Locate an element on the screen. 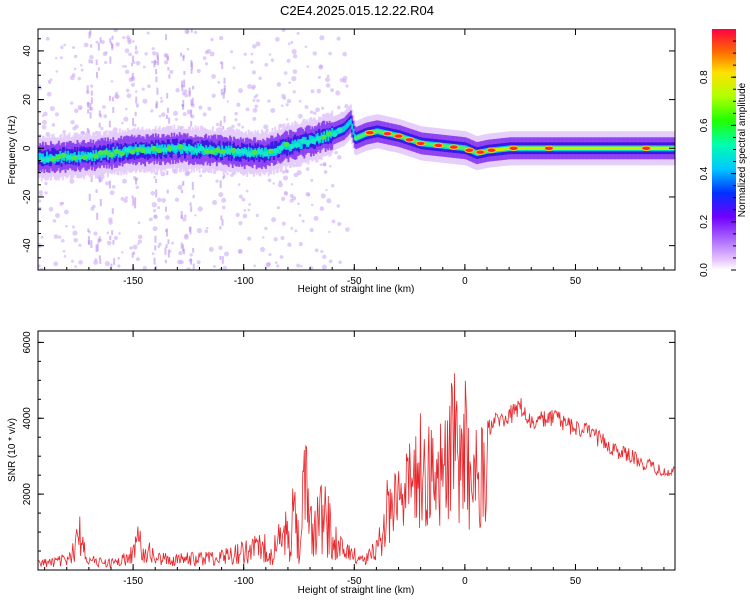 This screenshot has width=750, height=600. spectrogram-hotspot is located at coordinates (369, 133).